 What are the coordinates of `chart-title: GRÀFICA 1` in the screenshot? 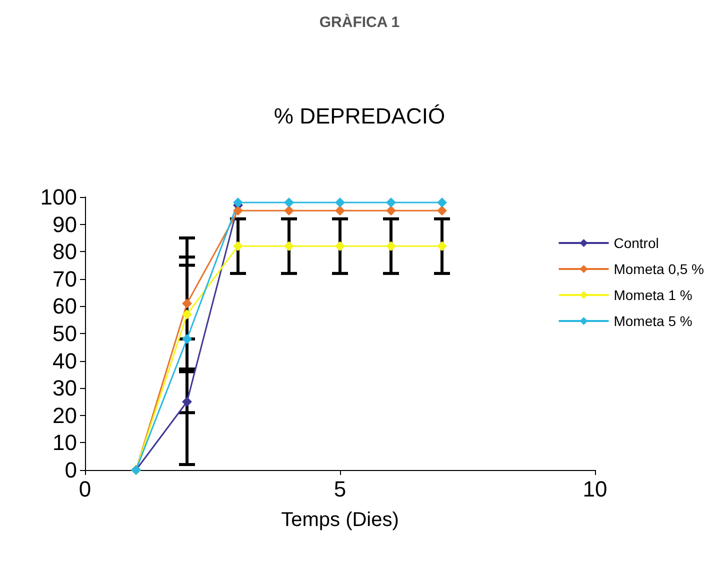 It's located at (359, 22).